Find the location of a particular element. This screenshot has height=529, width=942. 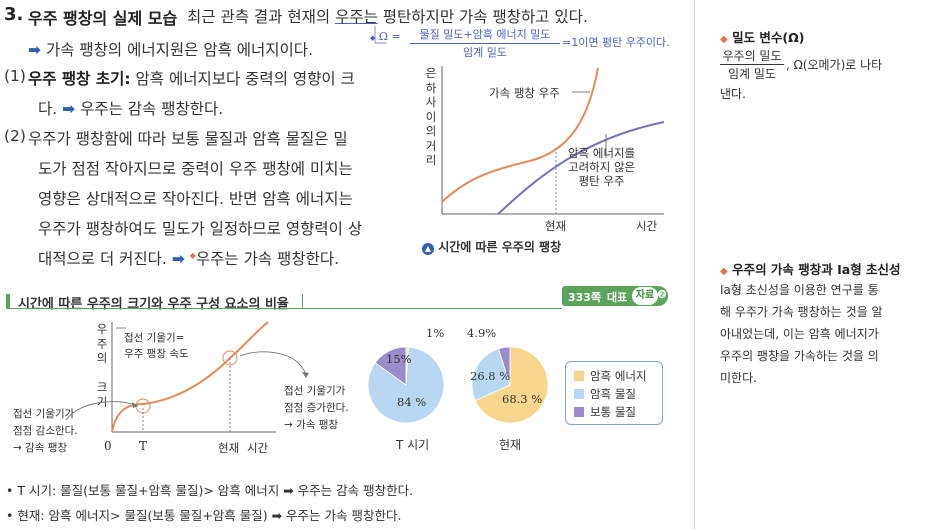

legend-dark-matter: 암흑 물질 is located at coordinates (605, 394).